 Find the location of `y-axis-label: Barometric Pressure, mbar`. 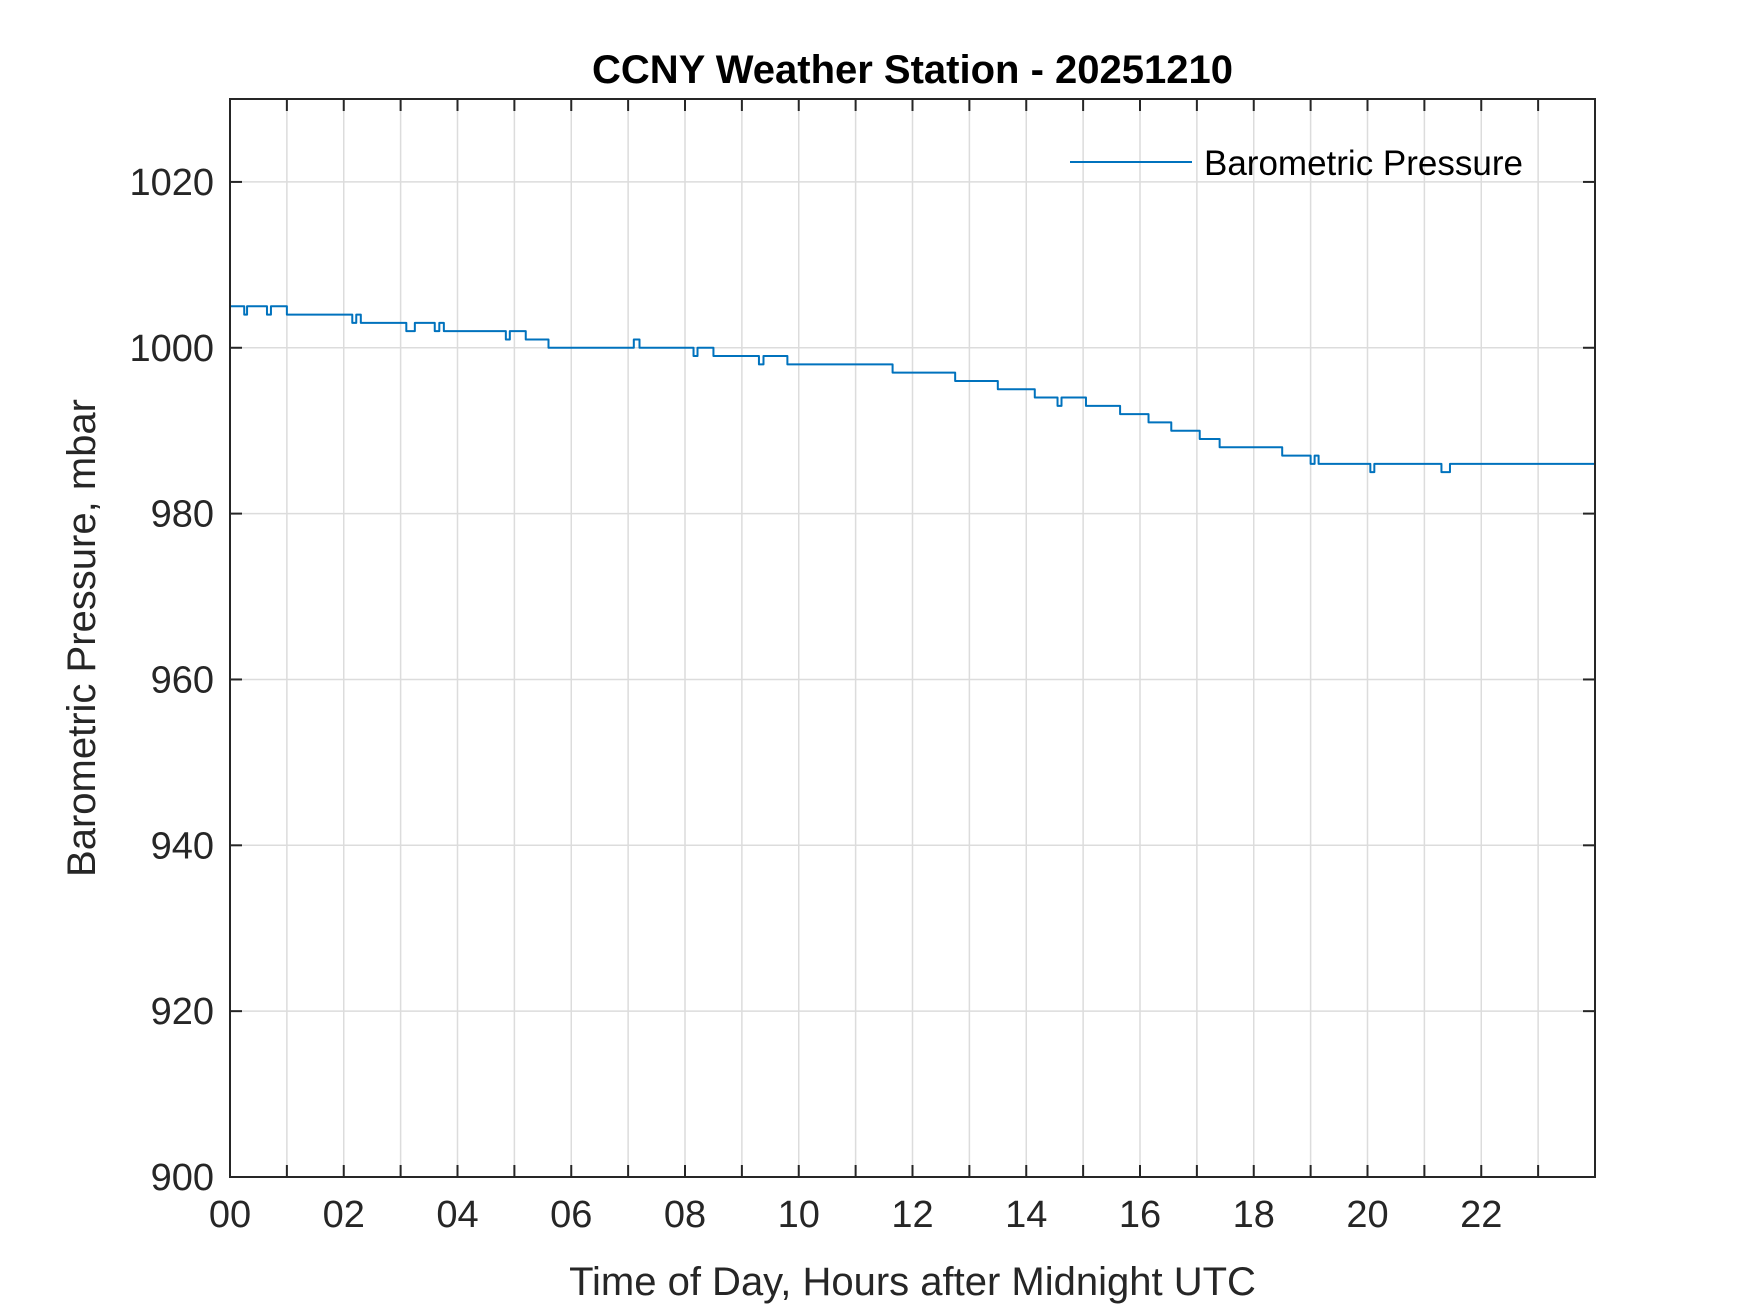

y-axis-label: Barometric Pressure, mbar is located at coordinates (82, 638).